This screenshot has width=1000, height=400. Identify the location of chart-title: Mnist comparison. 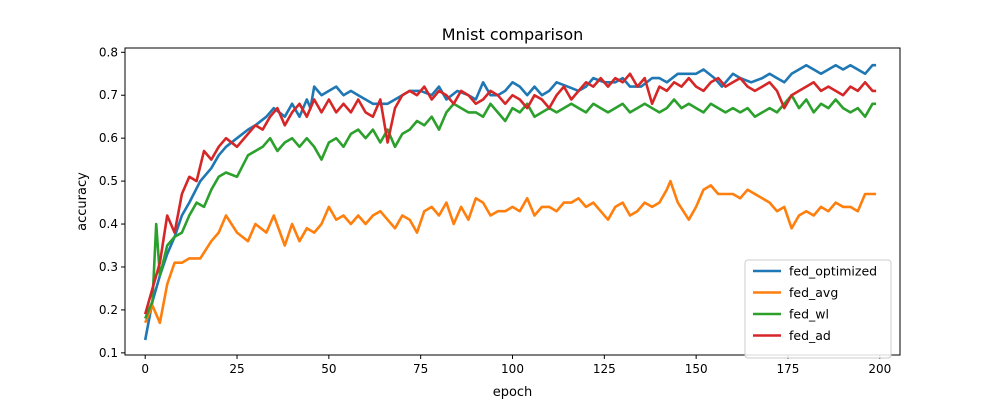
(513, 34).